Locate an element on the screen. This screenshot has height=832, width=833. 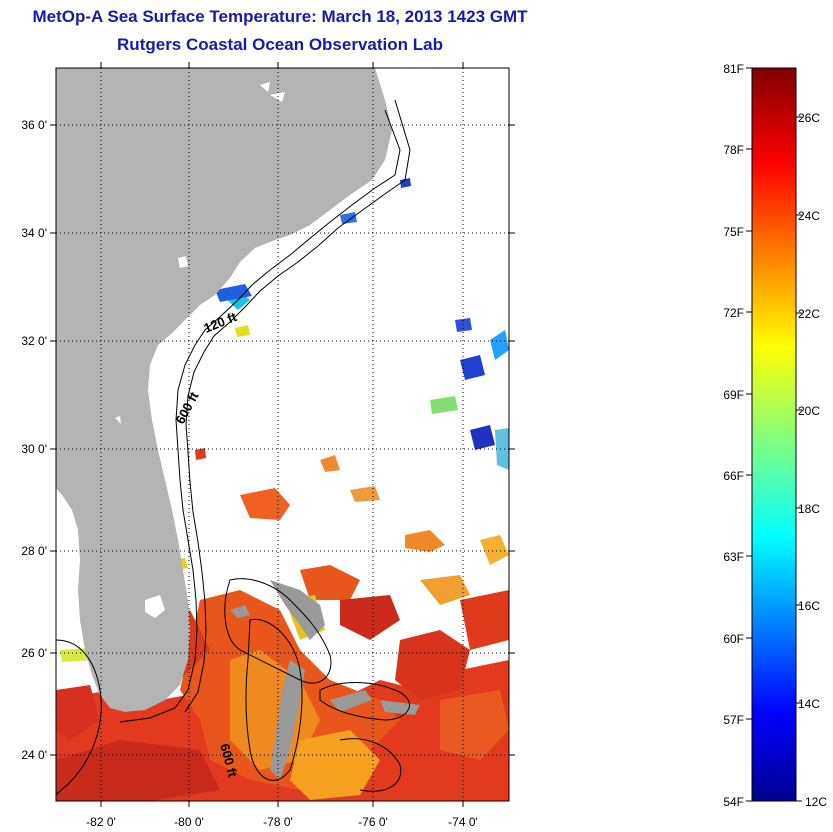
colorbar-c-label: 26C is located at coordinates (809, 118).